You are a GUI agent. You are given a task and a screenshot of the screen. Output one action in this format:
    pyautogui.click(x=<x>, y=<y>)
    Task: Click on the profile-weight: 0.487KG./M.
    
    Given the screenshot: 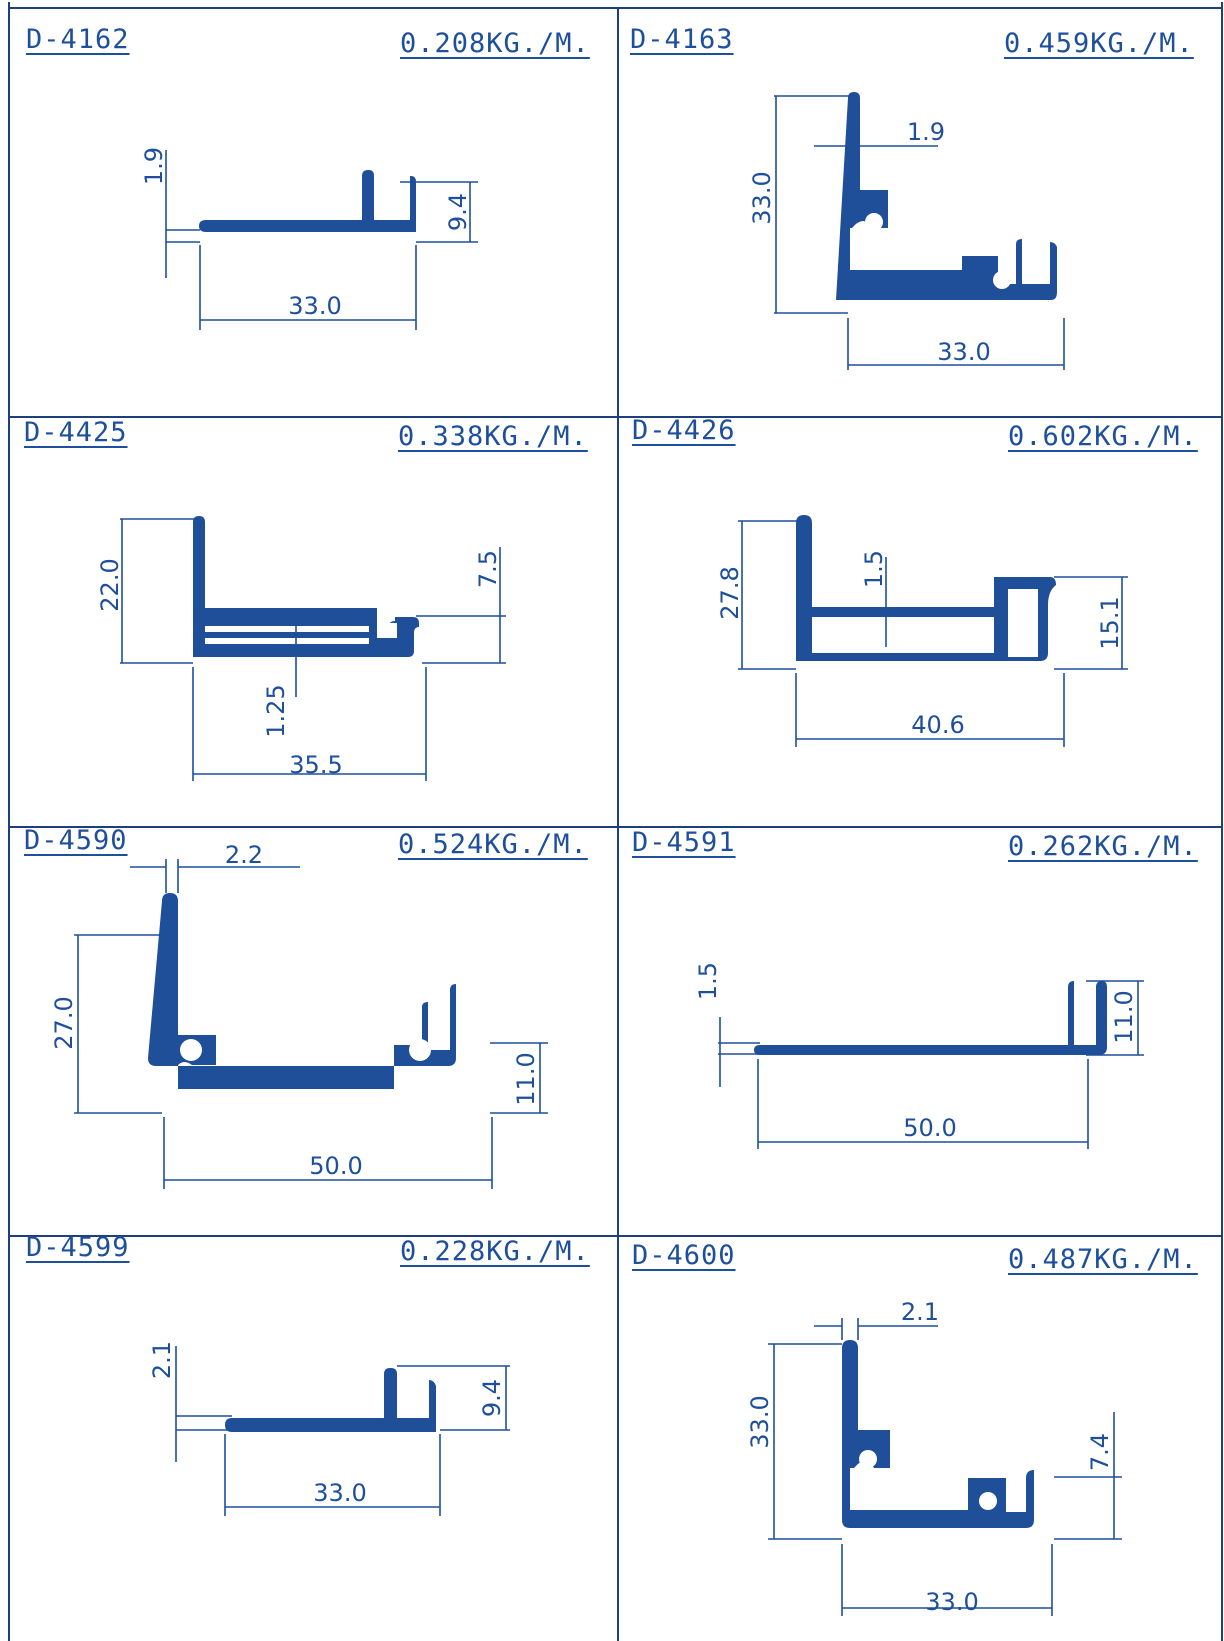 What is the action you would take?
    pyautogui.click(x=1103, y=1259)
    